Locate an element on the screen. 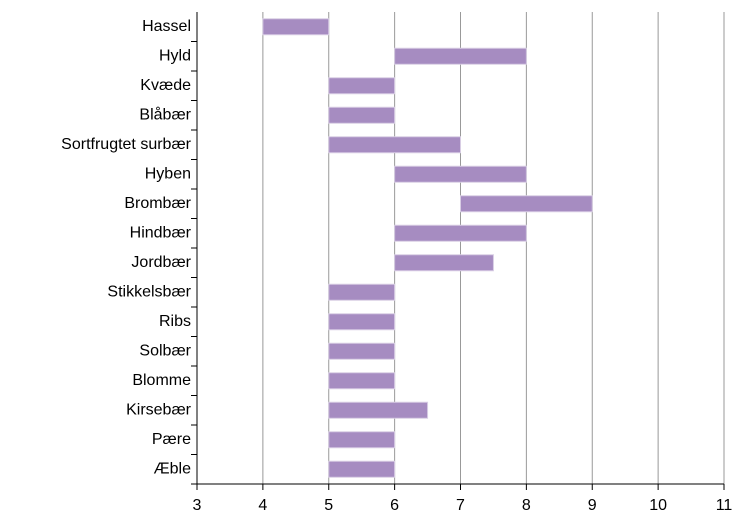 The height and width of the screenshot is (526, 743). x-tick-label: 11 is located at coordinates (724, 505).